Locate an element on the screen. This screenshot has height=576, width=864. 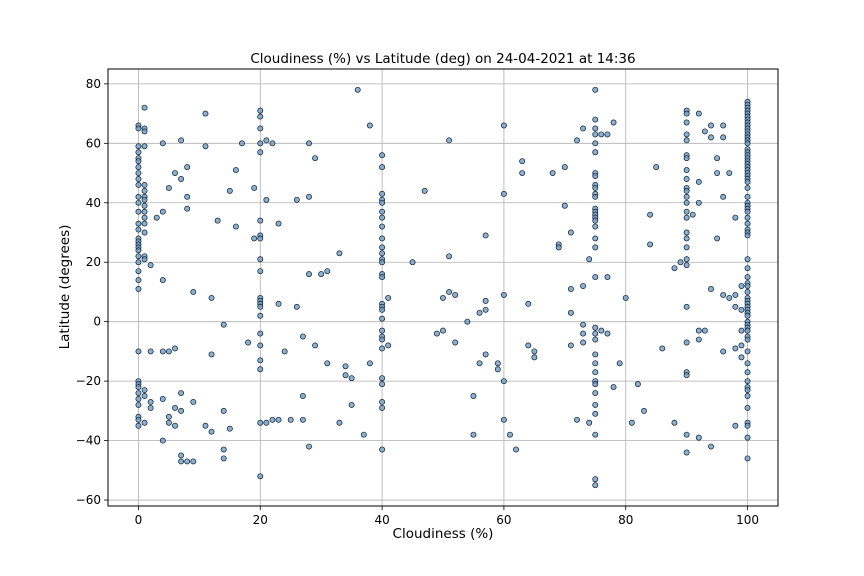
x-axis-label: Cloudiness (%) is located at coordinates (443, 534).